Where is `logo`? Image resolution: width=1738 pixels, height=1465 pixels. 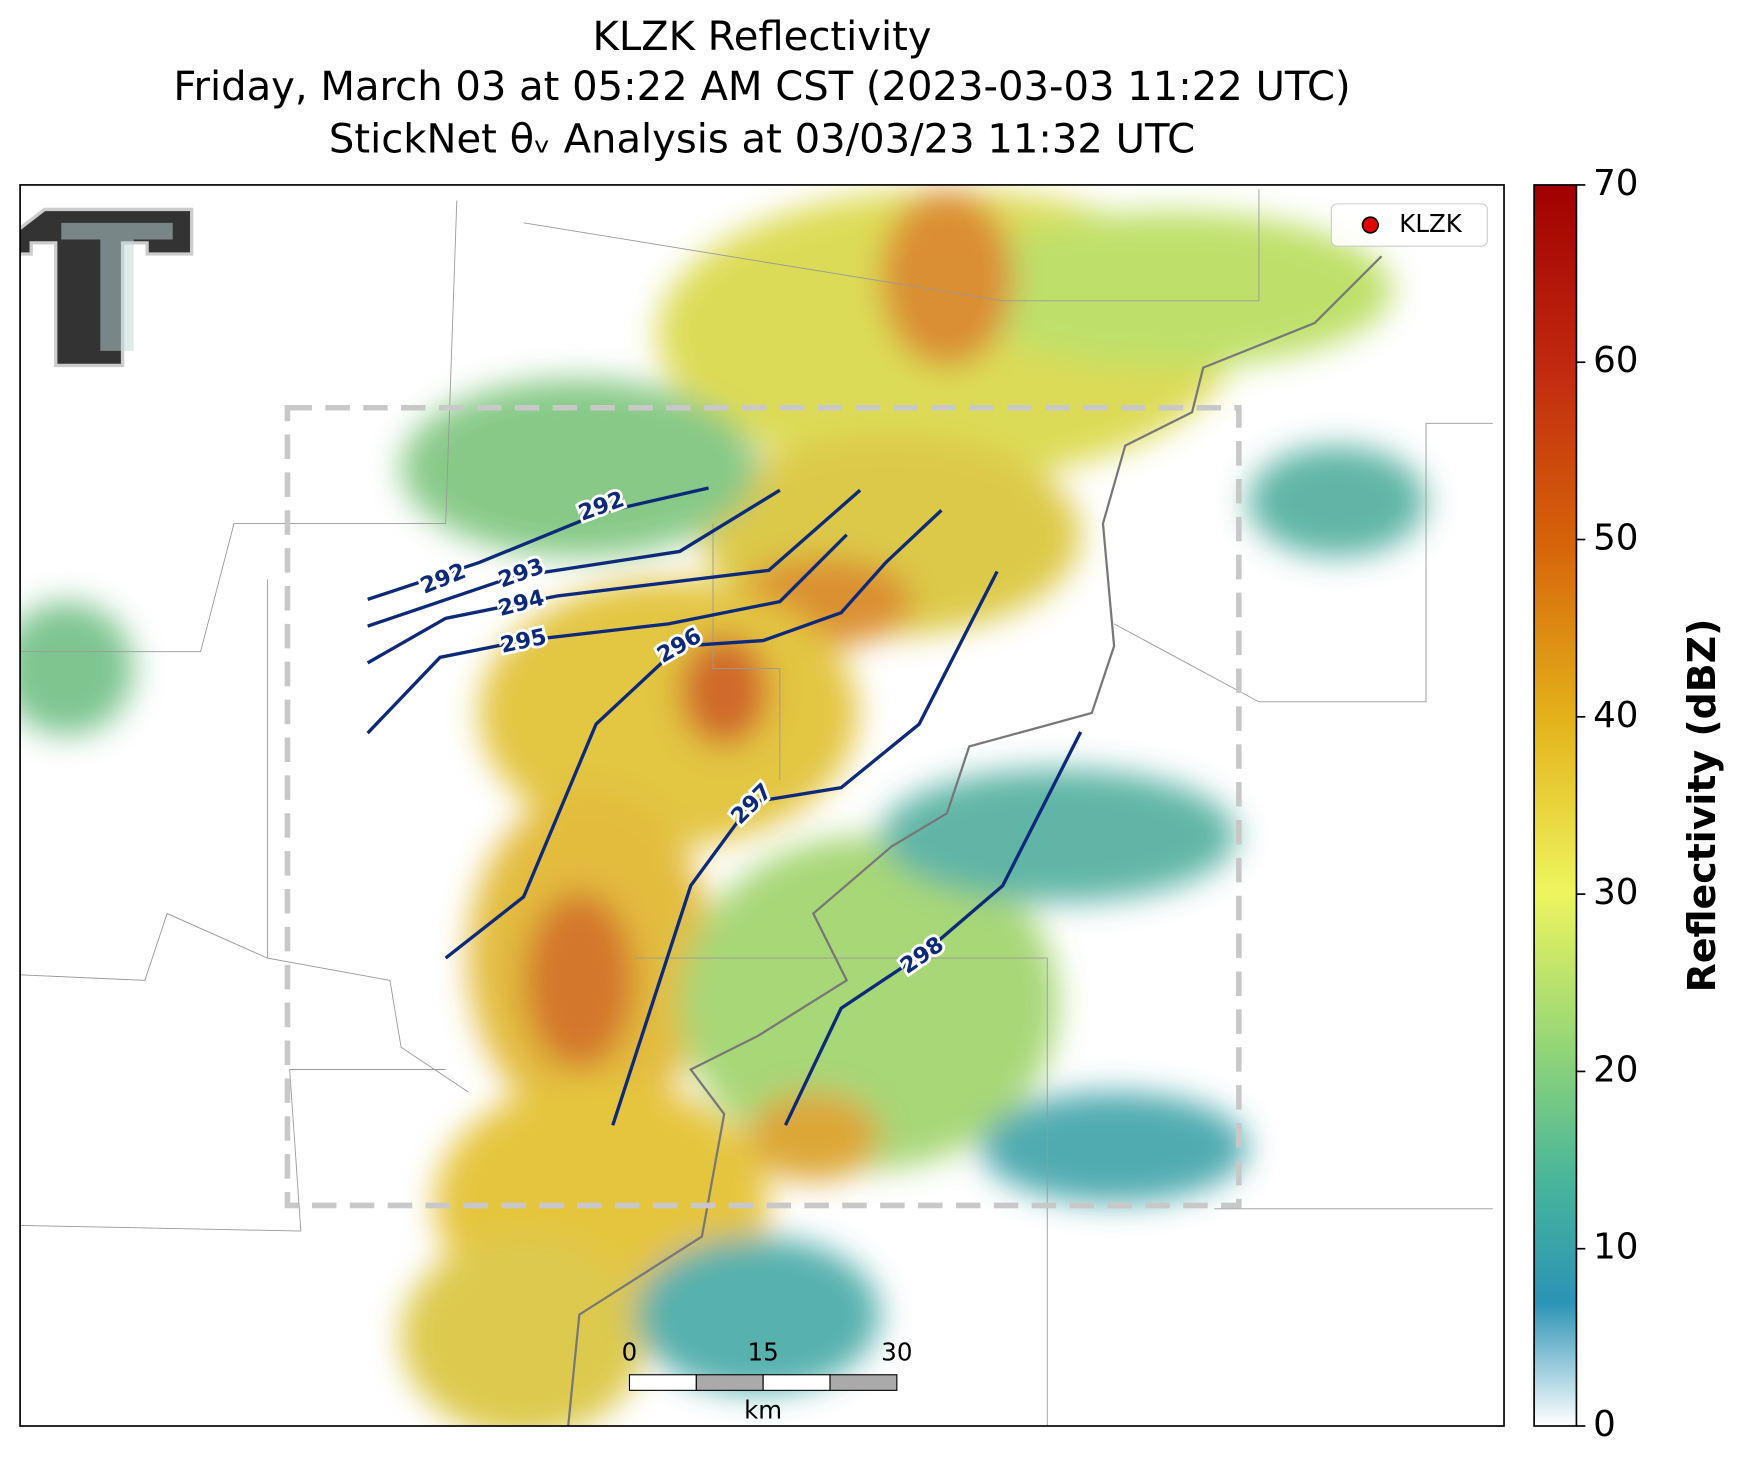
logo is located at coordinates (107, 287).